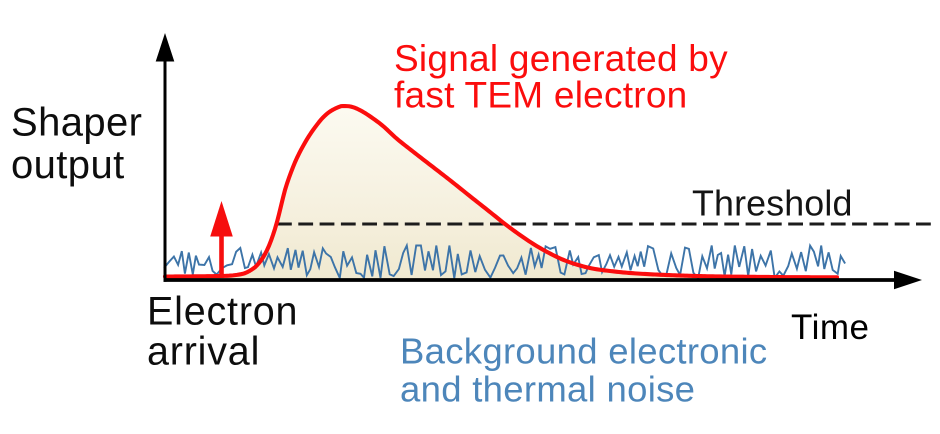  I want to click on svg-text: Shaper, so click(76, 123).